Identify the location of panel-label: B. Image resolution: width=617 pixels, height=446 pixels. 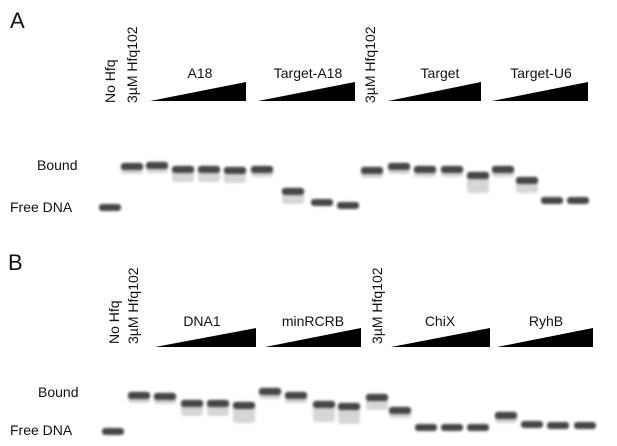
(15, 262).